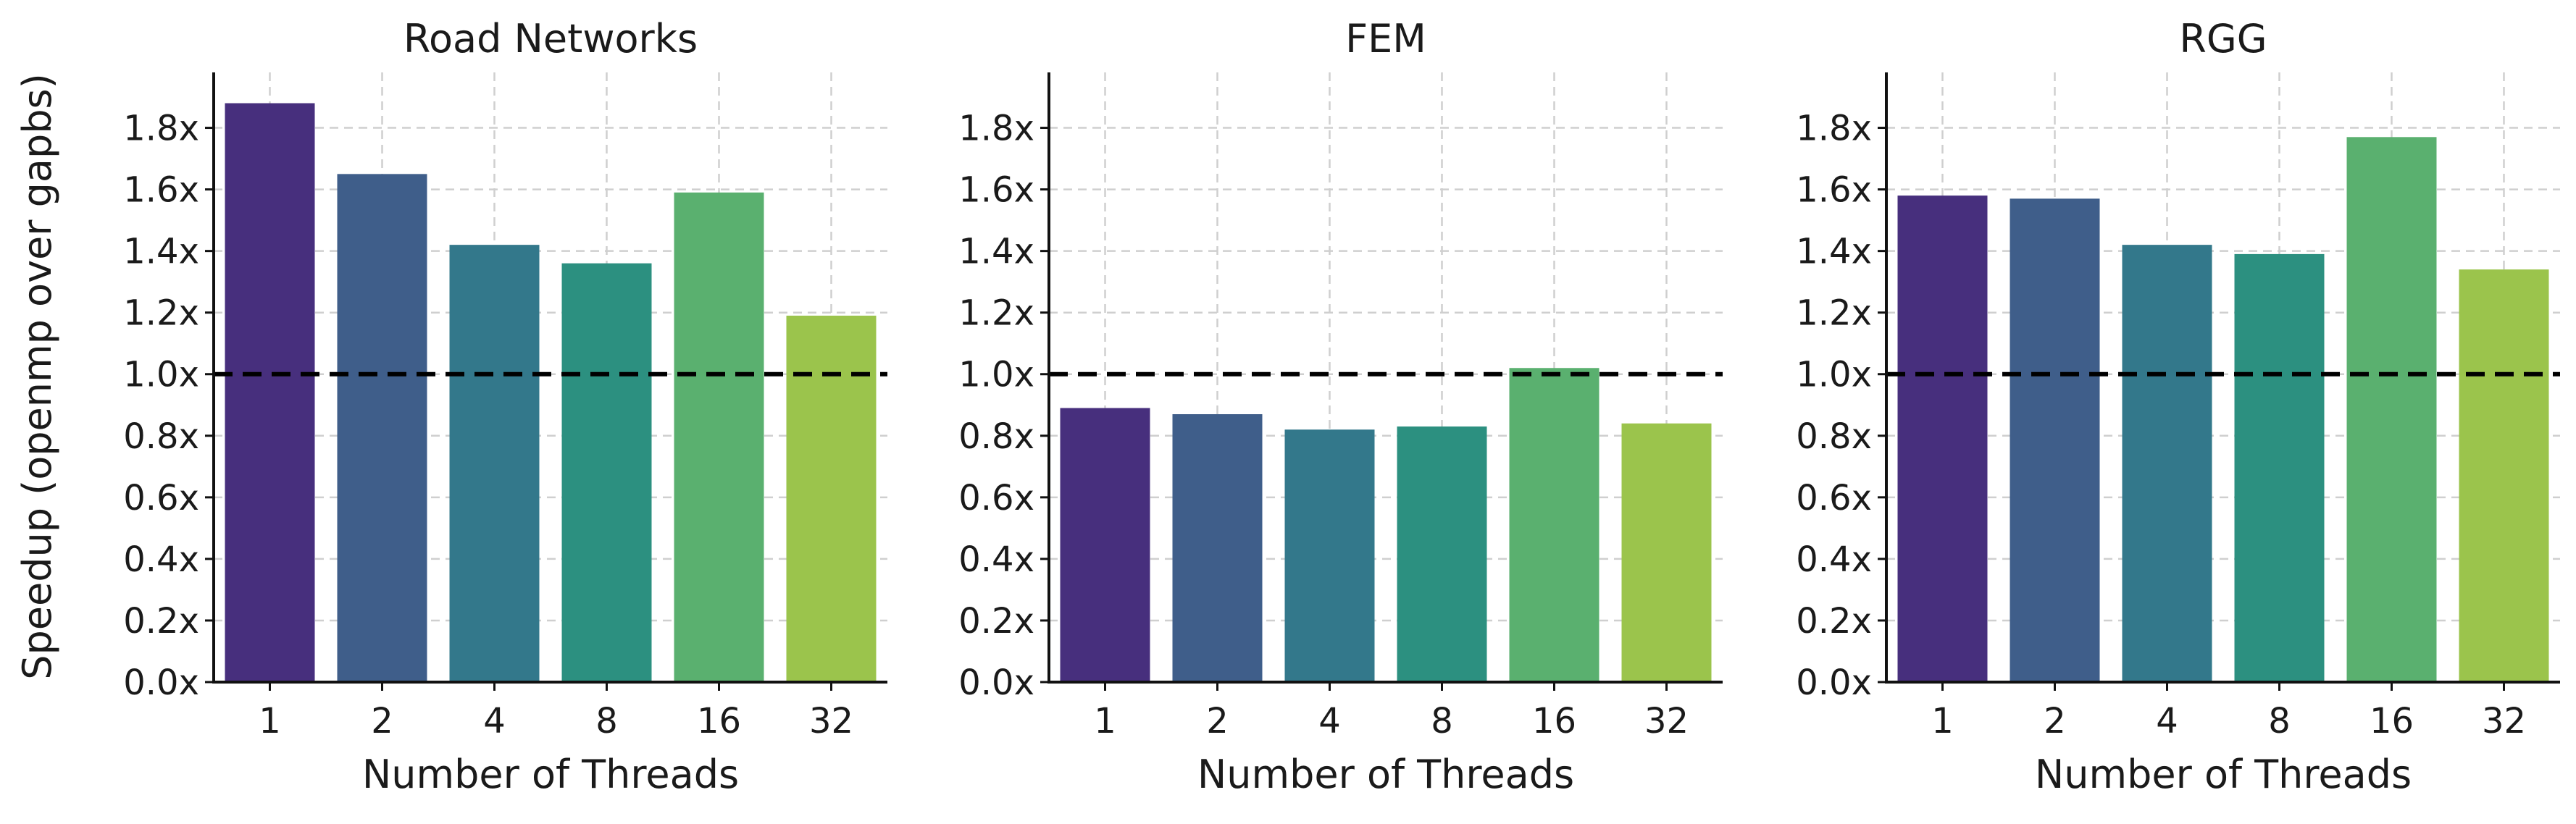 Image resolution: width=2576 pixels, height=824 pixels. Describe the element at coordinates (37, 376) in the screenshot. I see `y-axis-label: Speedup (openmp over gapbs)` at that location.